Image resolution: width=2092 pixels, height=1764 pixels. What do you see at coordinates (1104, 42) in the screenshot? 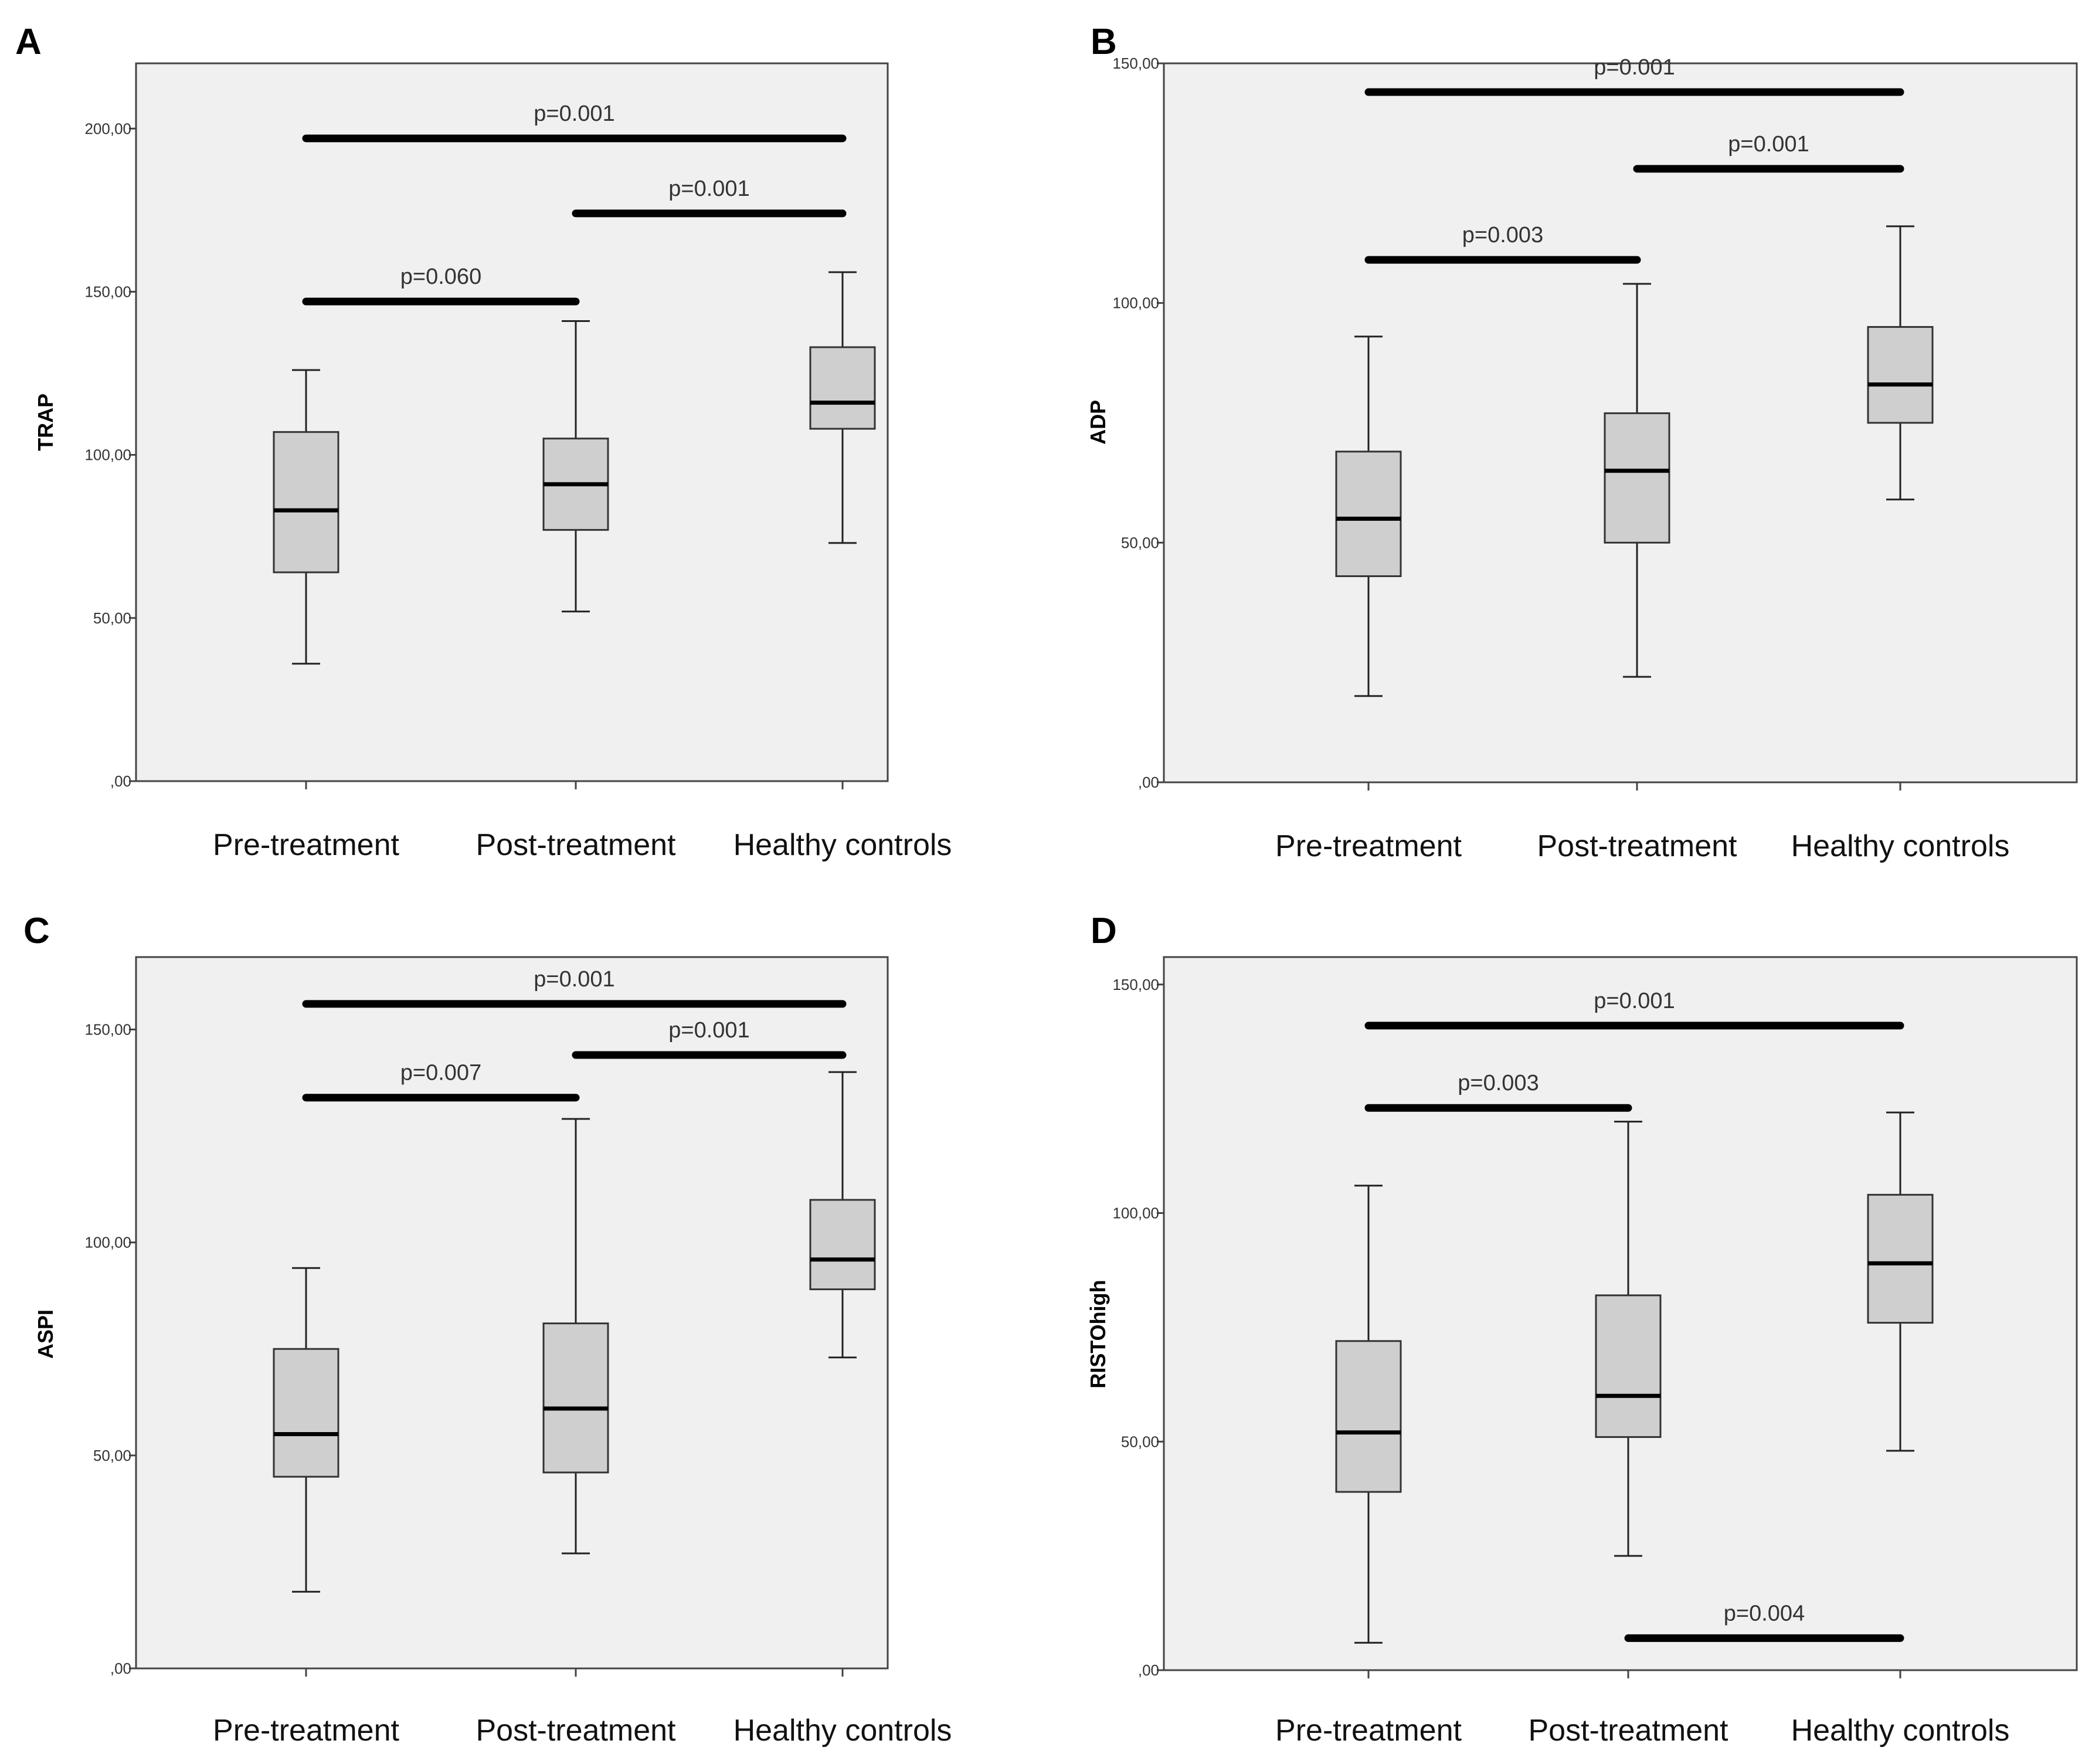
I see `panel-letter: B` at bounding box center [1104, 42].